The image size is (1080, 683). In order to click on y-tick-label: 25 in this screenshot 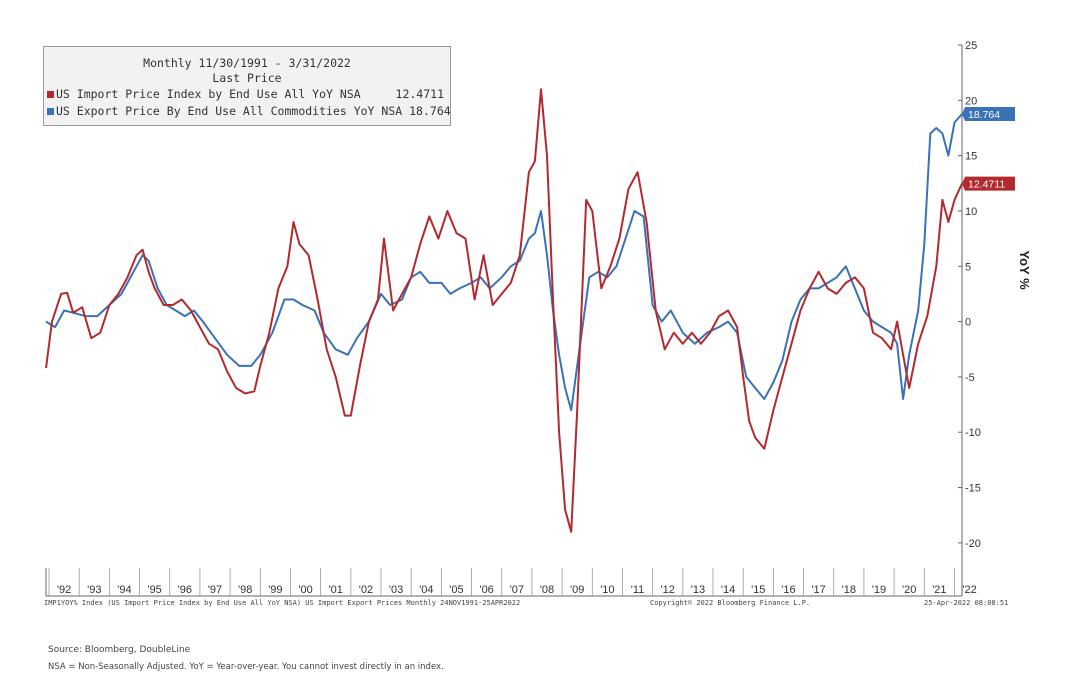, I will do `click(971, 46)`.